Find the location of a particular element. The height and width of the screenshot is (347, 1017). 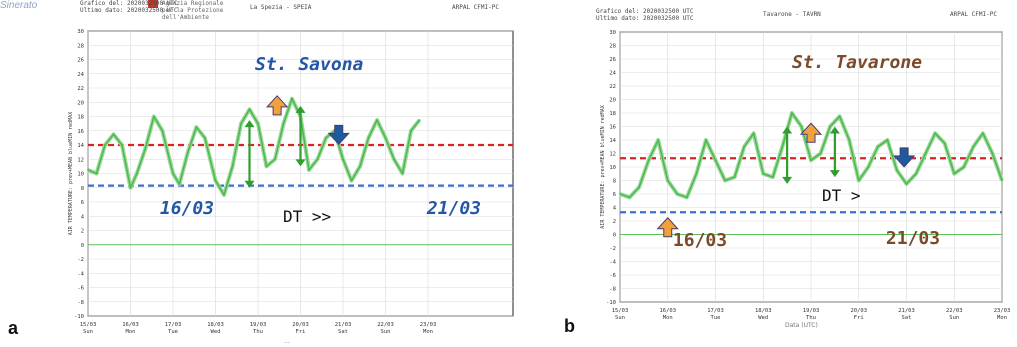

dt-label: DT > is located at coordinates (841, 195).